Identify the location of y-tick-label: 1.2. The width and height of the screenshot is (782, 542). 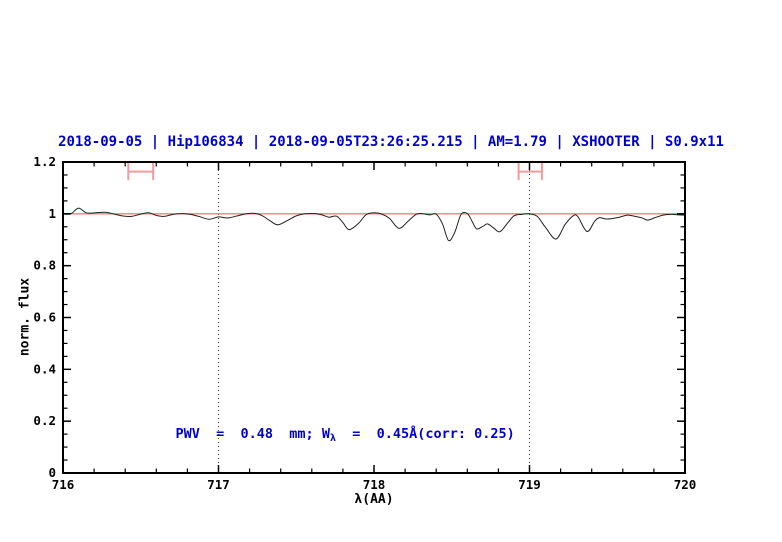
(44, 161).